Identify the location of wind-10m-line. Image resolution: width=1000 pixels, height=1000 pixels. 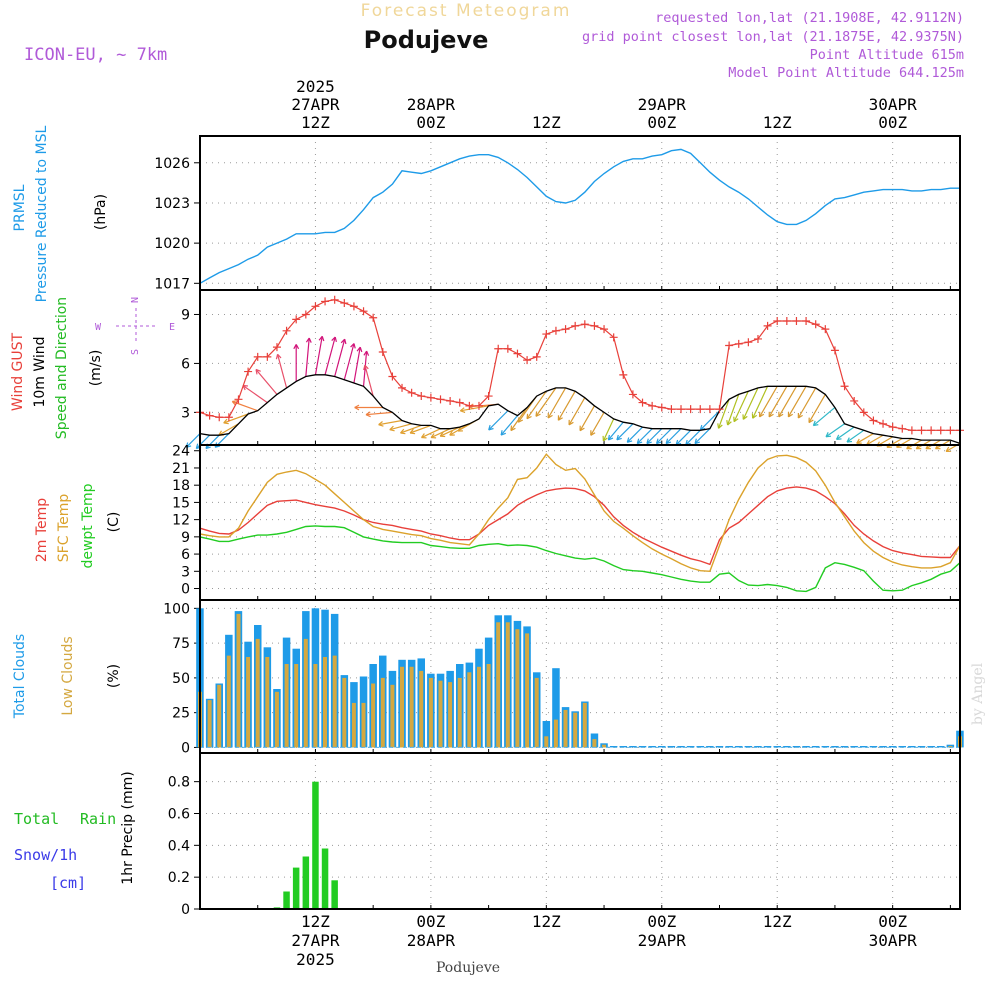
(580, 409).